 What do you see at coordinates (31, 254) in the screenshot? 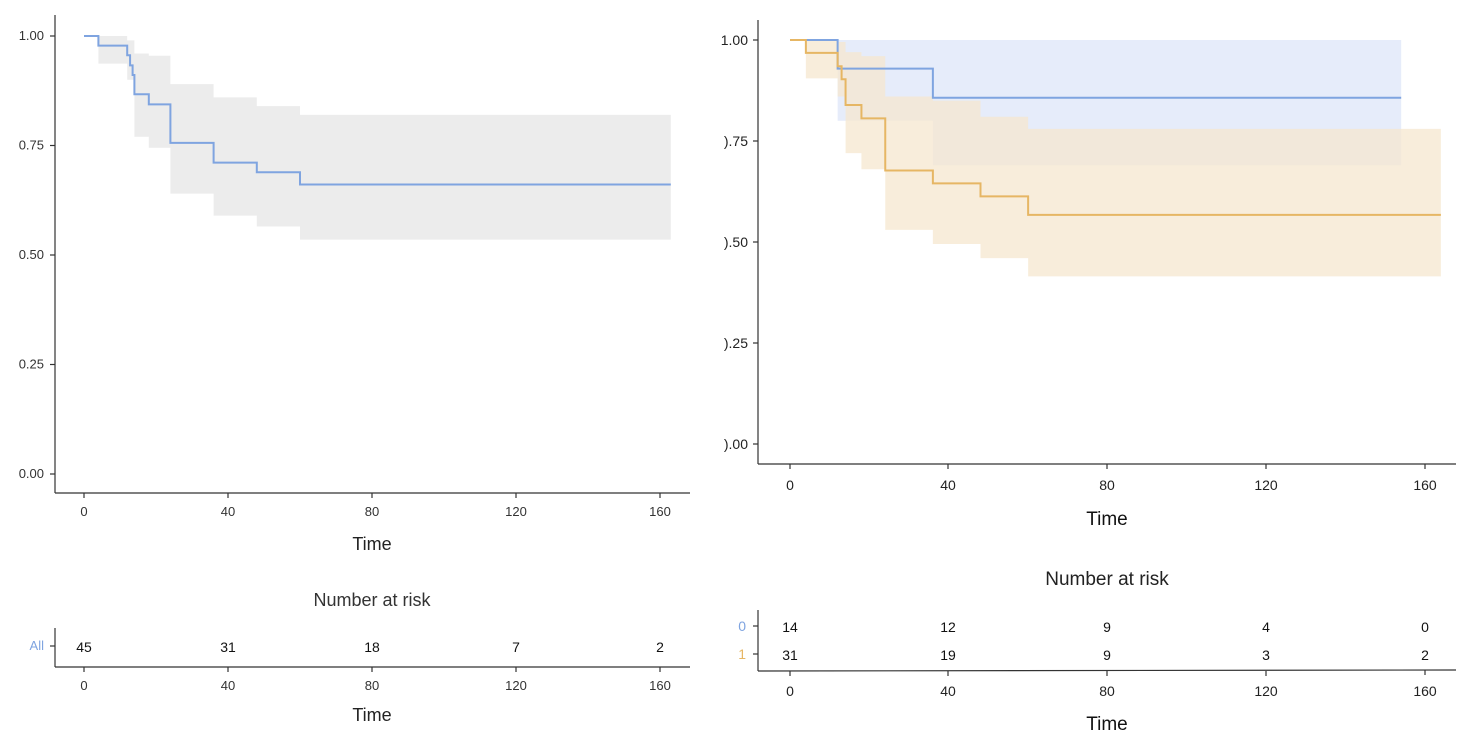
I see `left-y-tick-label: 0.50` at bounding box center [31, 254].